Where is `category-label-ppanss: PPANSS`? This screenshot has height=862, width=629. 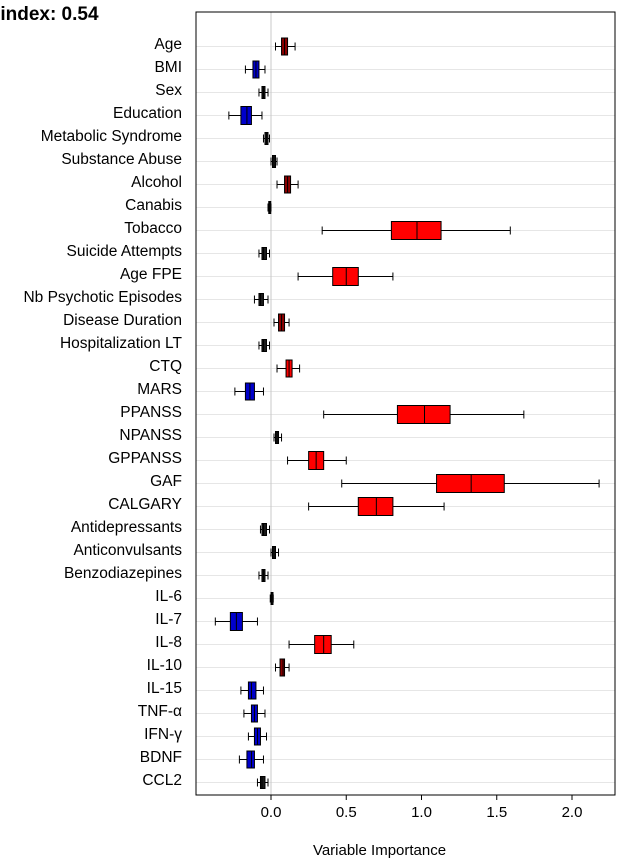
category-label-ppanss: PPANSS is located at coordinates (151, 412).